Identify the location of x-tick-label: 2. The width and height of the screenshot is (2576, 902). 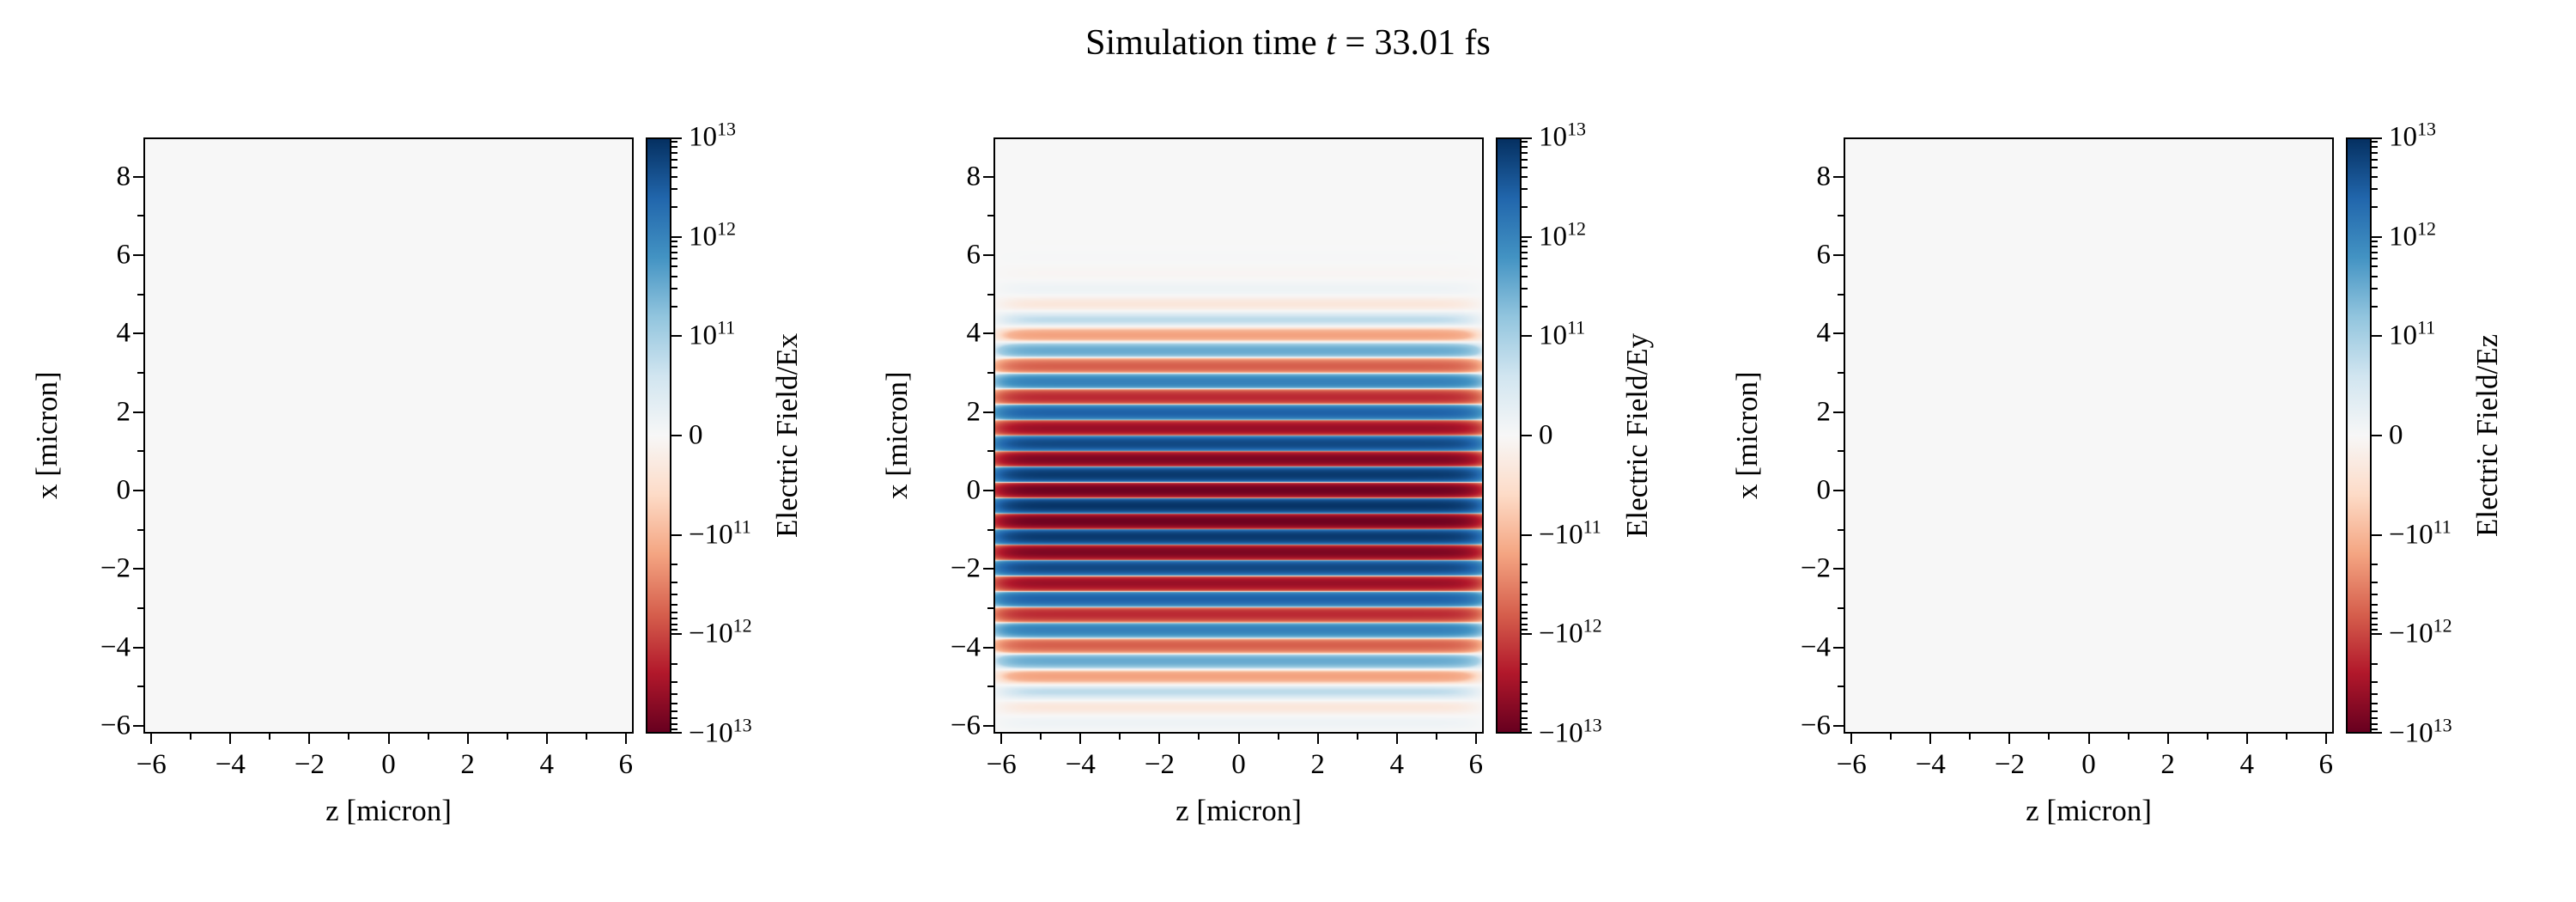
(468, 764).